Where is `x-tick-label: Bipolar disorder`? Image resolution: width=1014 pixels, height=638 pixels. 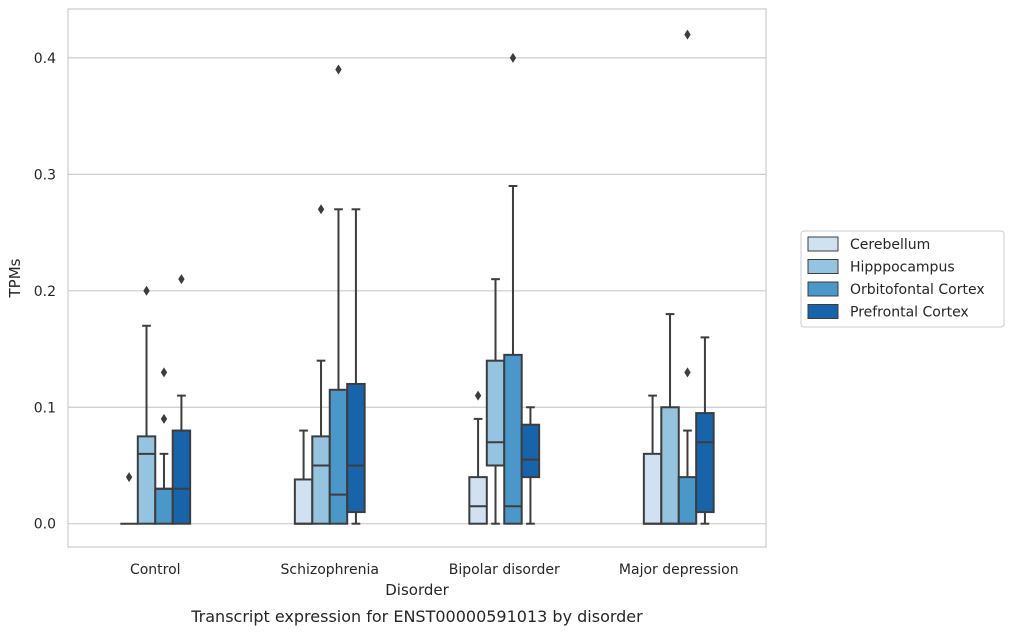
x-tick-label: Bipolar disorder is located at coordinates (504, 570).